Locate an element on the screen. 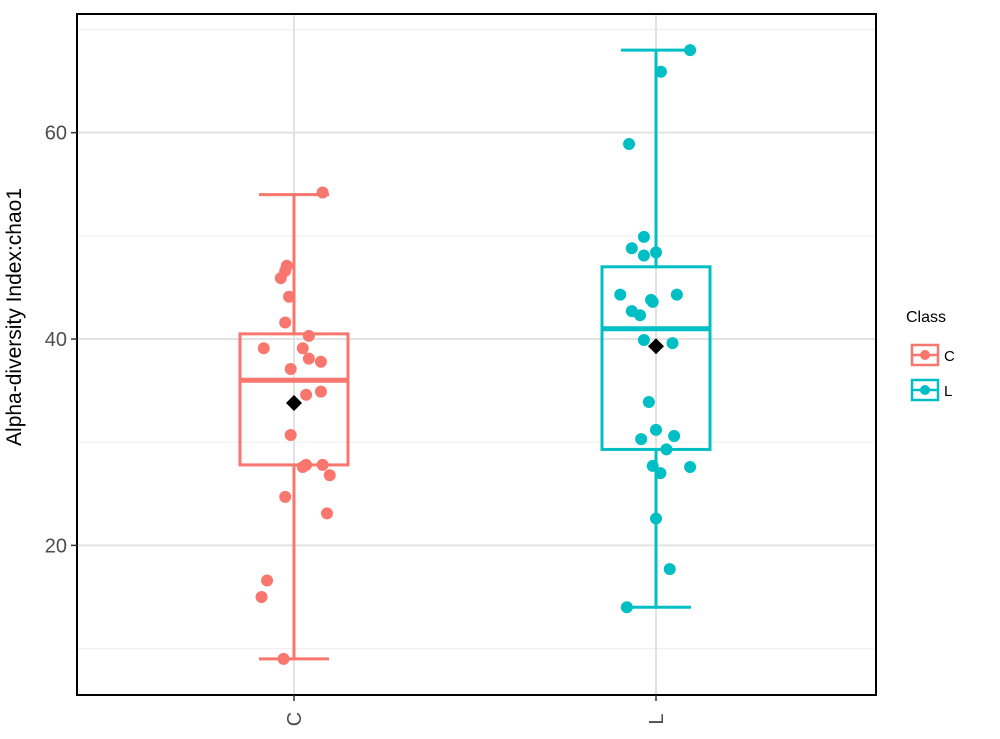  y-tick-label: 20 is located at coordinates (56, 546).